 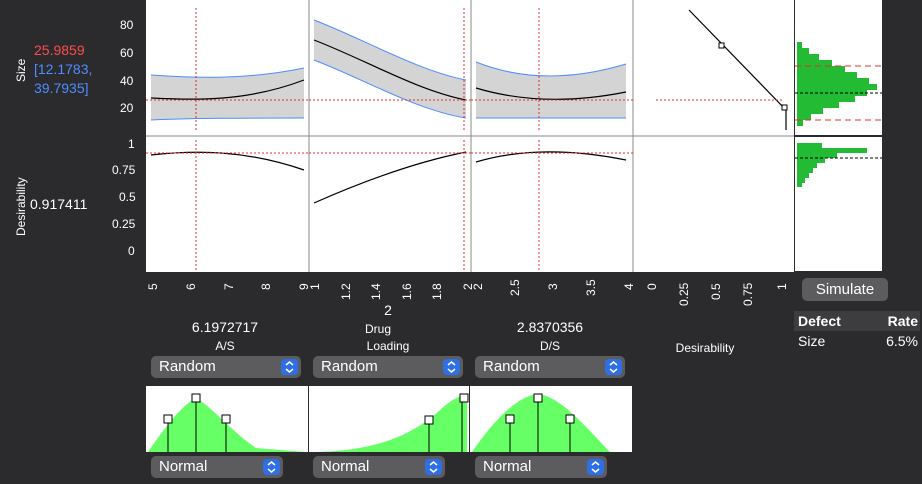 I want to click on ds-distribution-select: Normal, so click(x=541, y=467).